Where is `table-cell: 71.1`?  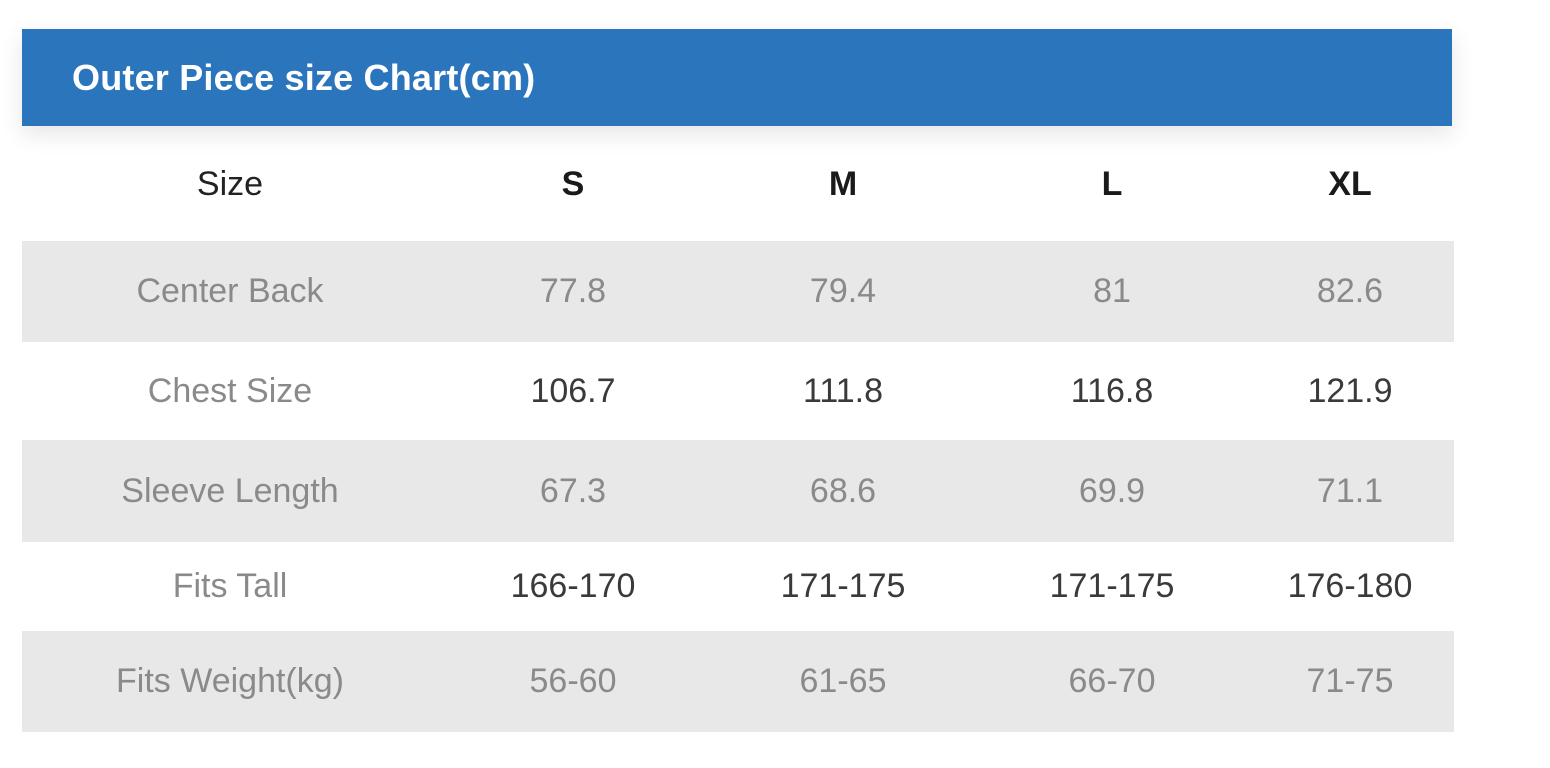 table-cell: 71.1 is located at coordinates (1350, 491).